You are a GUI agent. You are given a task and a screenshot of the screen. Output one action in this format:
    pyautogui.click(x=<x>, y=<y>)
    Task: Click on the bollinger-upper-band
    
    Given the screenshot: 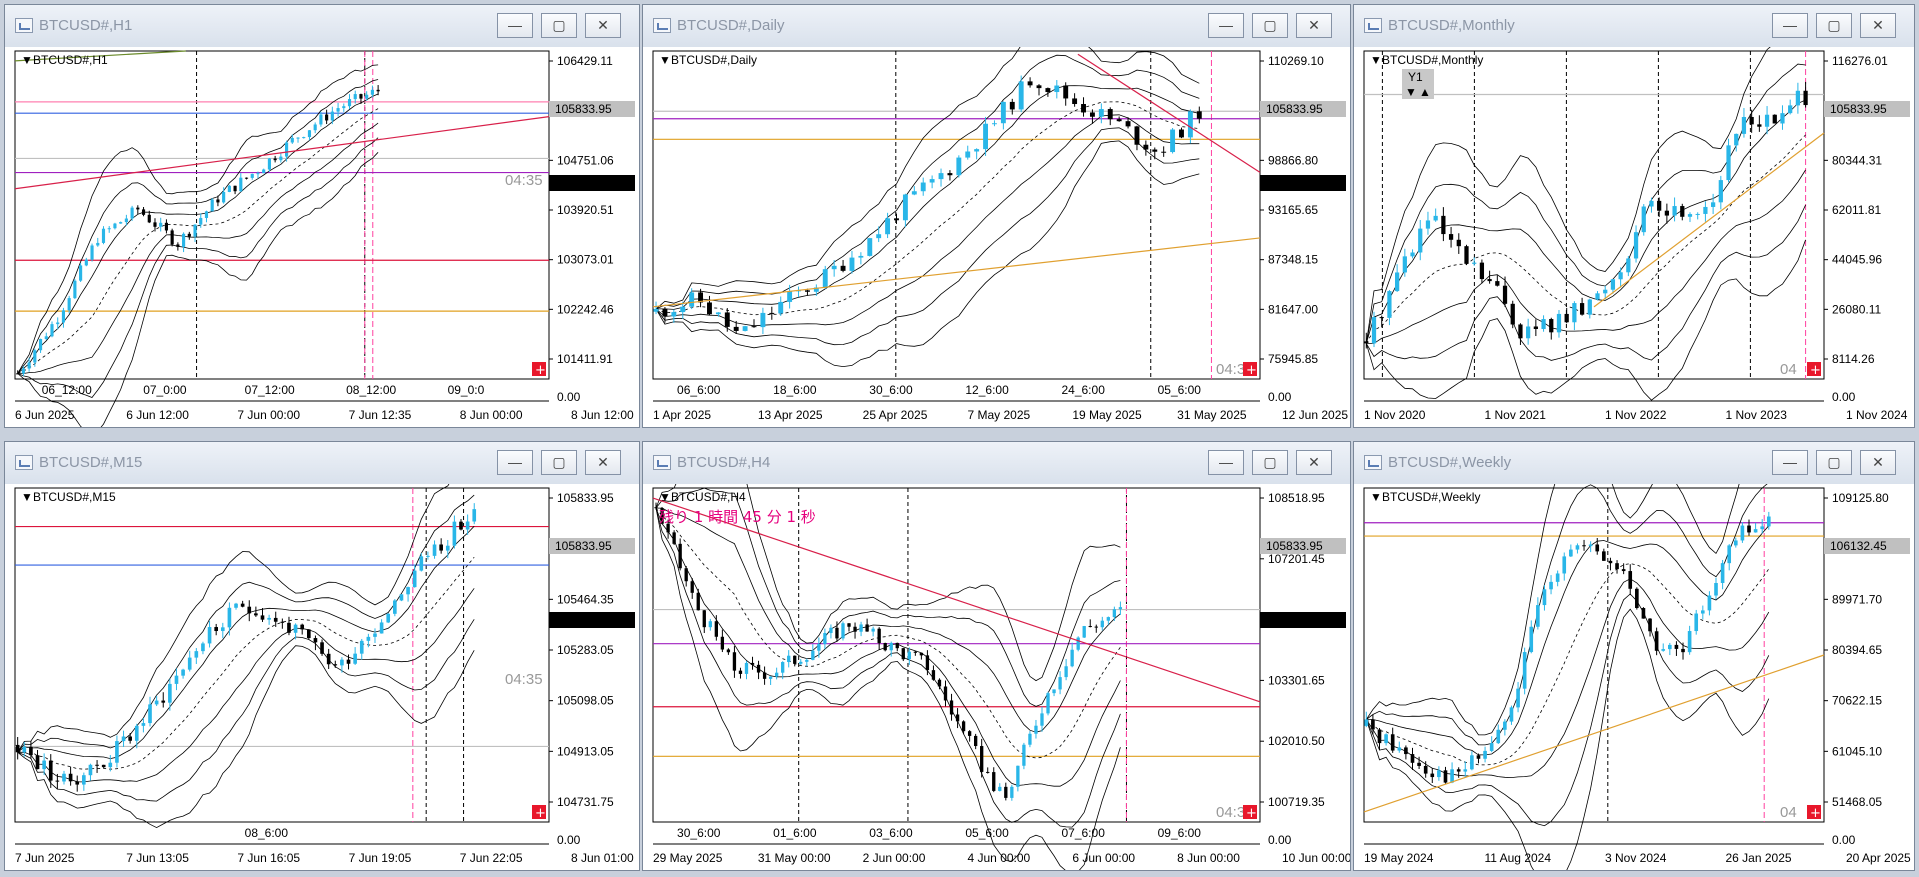 What is the action you would take?
    pyautogui.click(x=246, y=623)
    